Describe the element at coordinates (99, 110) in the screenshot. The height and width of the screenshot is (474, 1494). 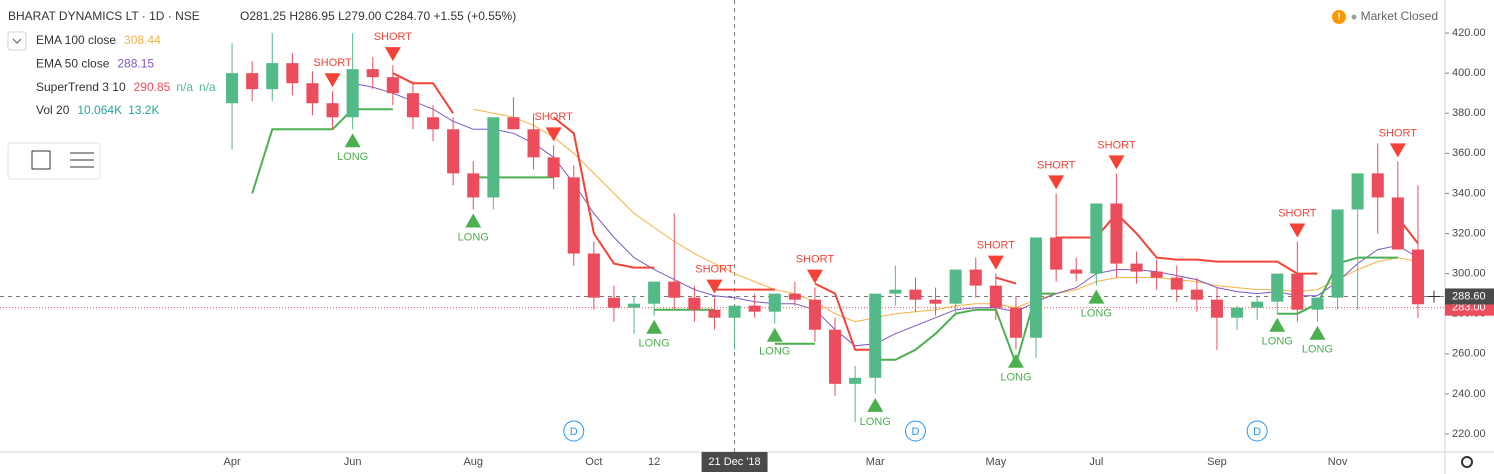
I see `legend-value: 10.064K` at that location.